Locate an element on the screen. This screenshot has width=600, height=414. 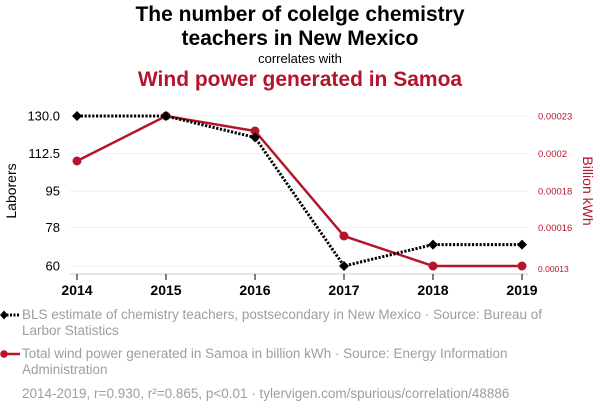
connector-text: correlates with is located at coordinates (300, 58).